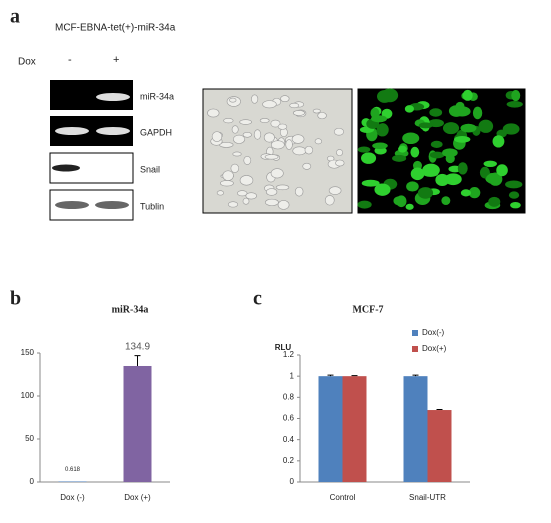 Image resolution: width=551 pixels, height=523 pixels. Describe the element at coordinates (73, 470) in the screenshot. I see `value-label: 0.618` at that location.